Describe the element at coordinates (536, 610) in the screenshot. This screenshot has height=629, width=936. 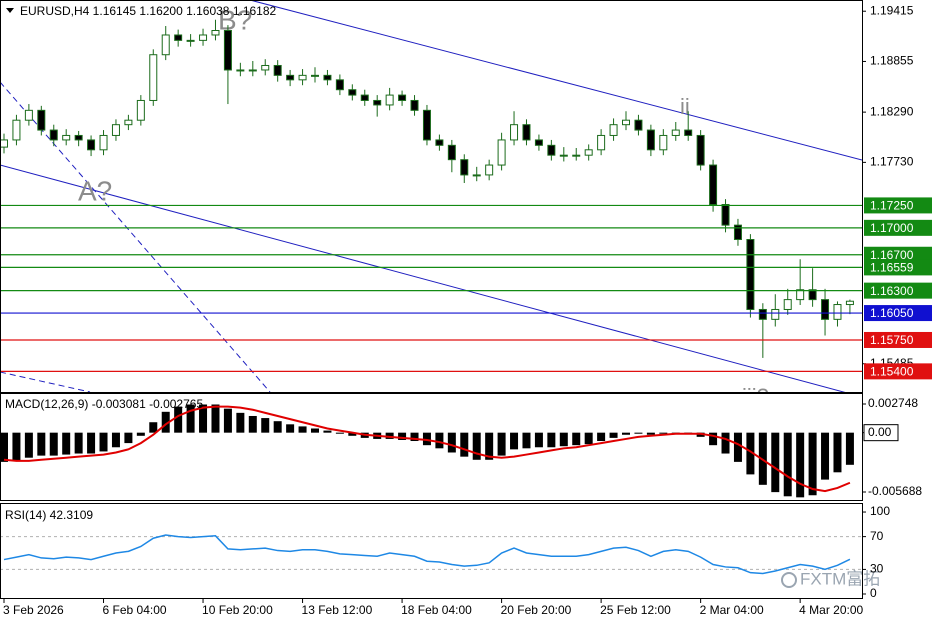
I see `x-tick-label: 20 Feb 20:00` at that location.